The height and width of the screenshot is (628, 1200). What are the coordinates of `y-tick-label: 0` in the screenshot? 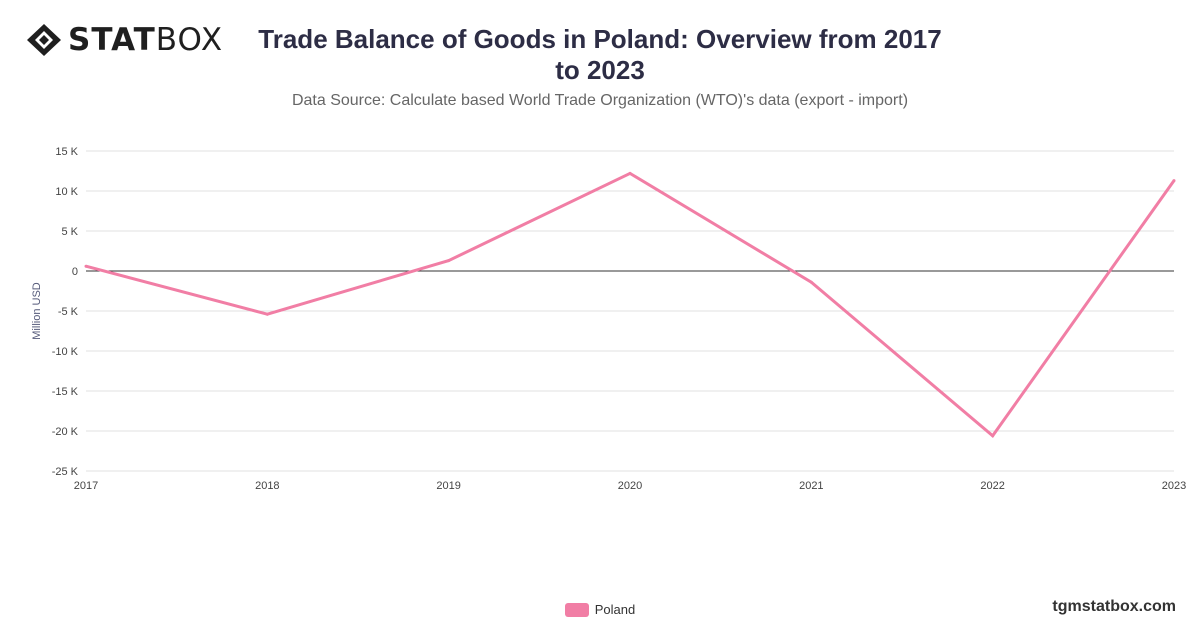 It's located at (75, 272).